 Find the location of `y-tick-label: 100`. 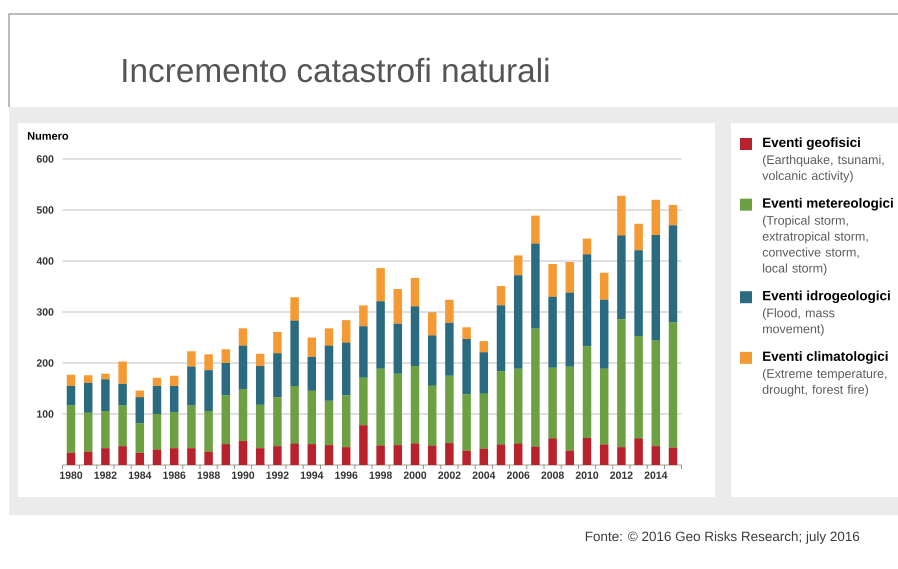

y-tick-label: 100 is located at coordinates (45, 414).